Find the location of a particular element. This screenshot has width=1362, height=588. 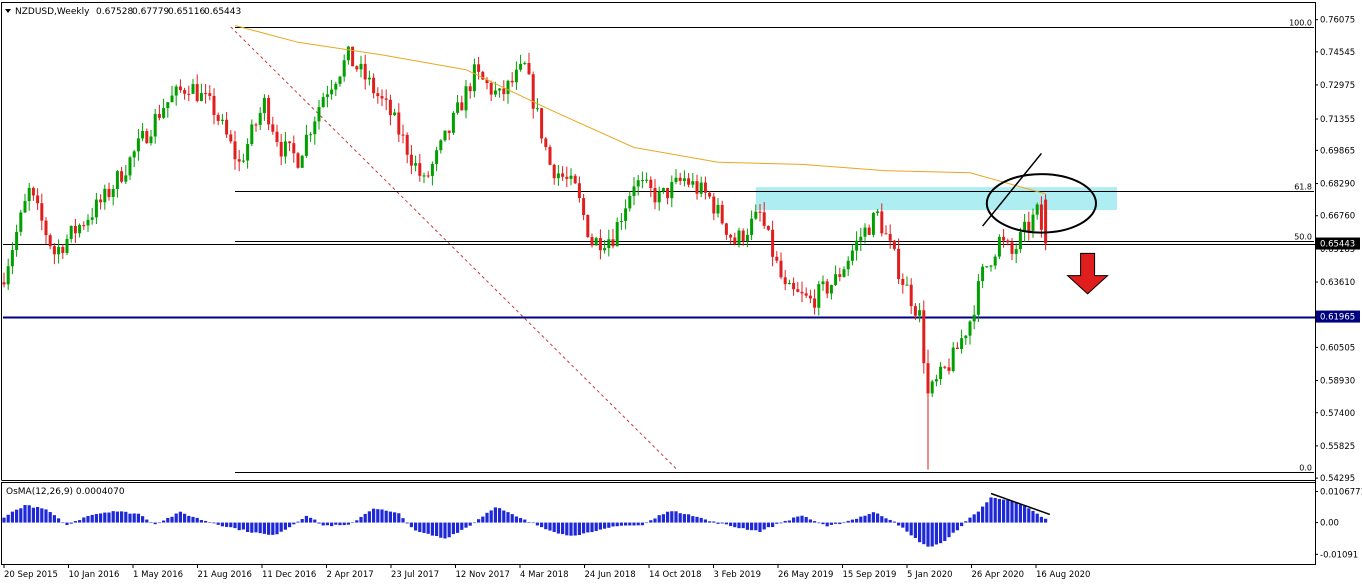

oscillator-tick-label: 0.00 is located at coordinates (1329, 524).